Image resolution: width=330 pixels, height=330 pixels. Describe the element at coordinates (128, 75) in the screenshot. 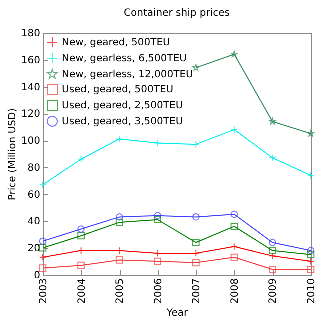

I see `legend-label: New, gearless, 12,000TEU` at that location.